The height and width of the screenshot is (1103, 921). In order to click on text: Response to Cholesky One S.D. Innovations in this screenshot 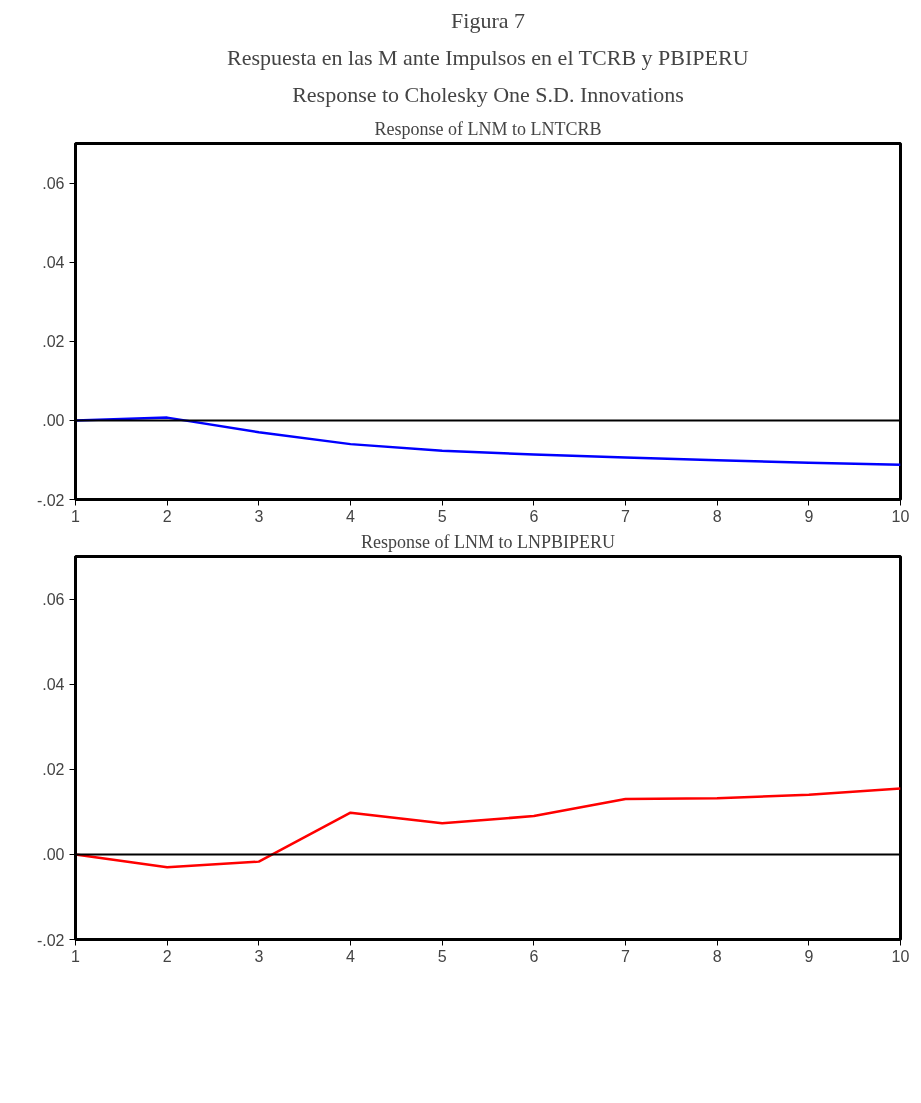, I will do `click(488, 94)`.